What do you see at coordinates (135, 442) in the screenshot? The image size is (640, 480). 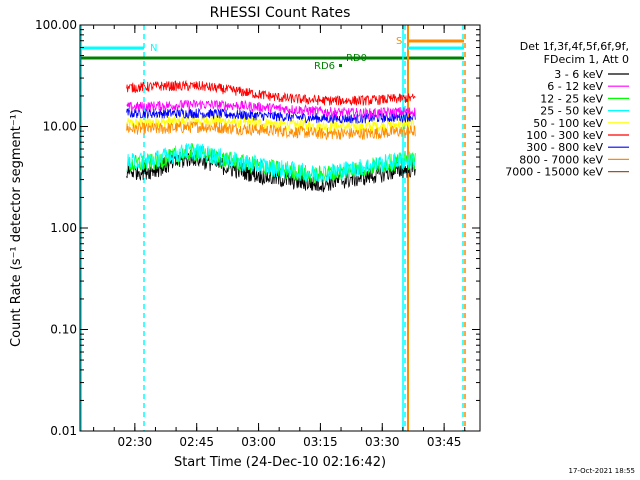 I see `x-tick-label: 02:30` at bounding box center [135, 442].